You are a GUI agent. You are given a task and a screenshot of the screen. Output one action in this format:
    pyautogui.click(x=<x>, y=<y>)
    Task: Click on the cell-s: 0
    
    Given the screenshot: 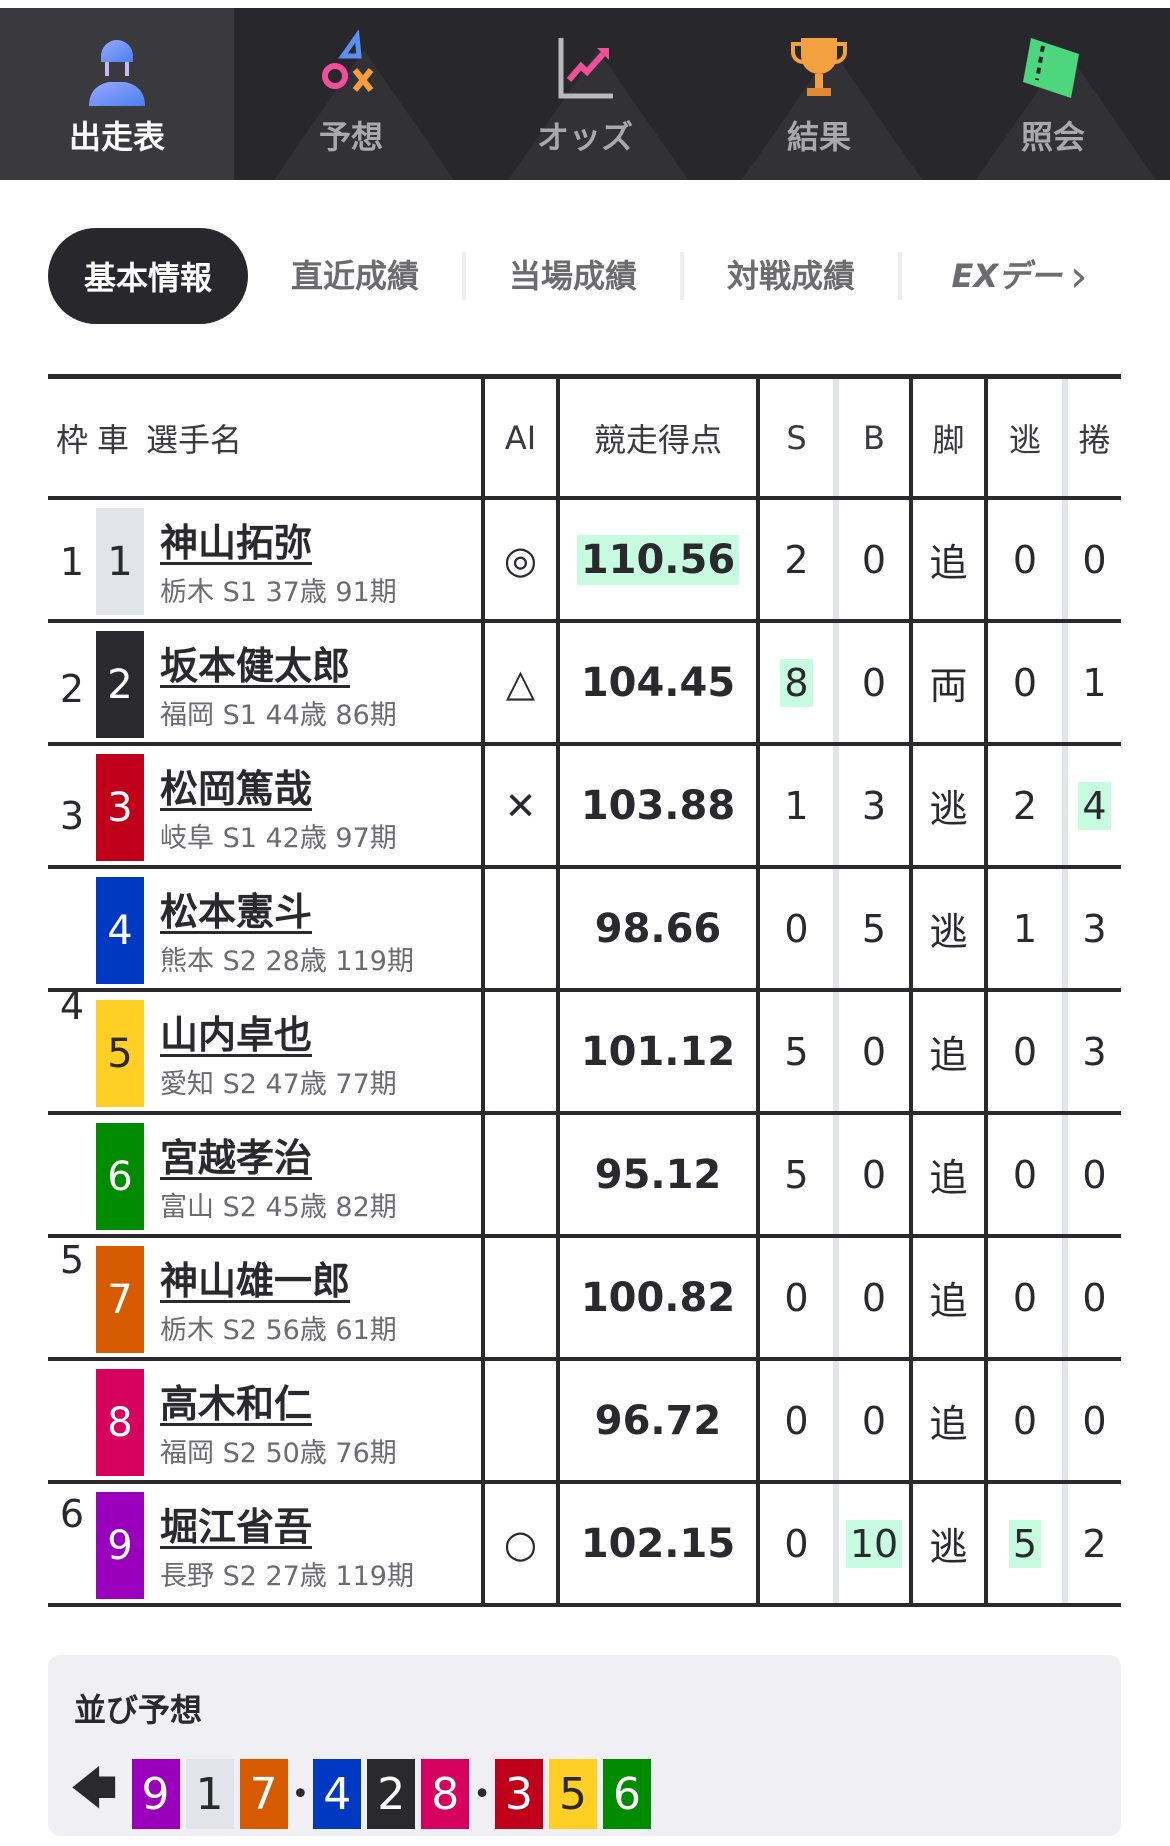 What is the action you would take?
    pyautogui.click(x=794, y=1297)
    